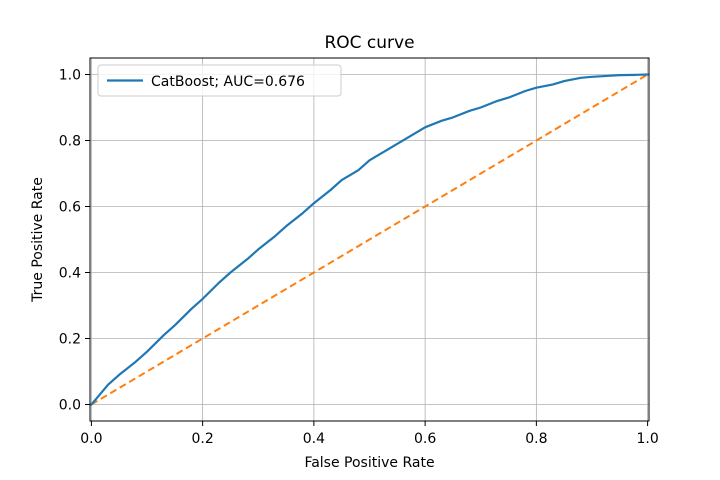  What do you see at coordinates (203, 439) in the screenshot?
I see `x-tick-label: 0.2` at bounding box center [203, 439].